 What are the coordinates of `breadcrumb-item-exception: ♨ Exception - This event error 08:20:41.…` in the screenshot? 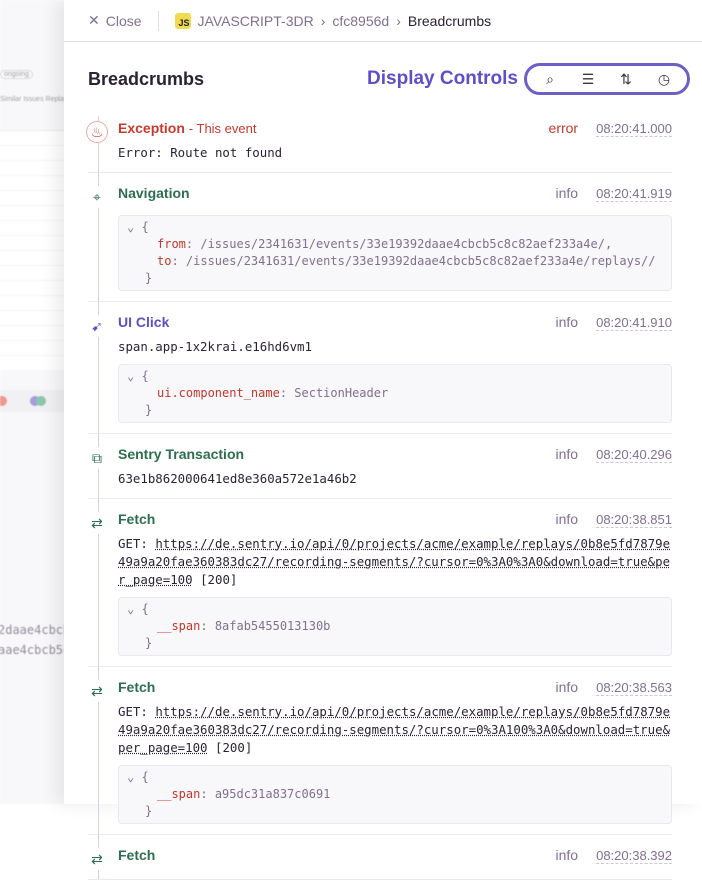 It's located at (379, 144).